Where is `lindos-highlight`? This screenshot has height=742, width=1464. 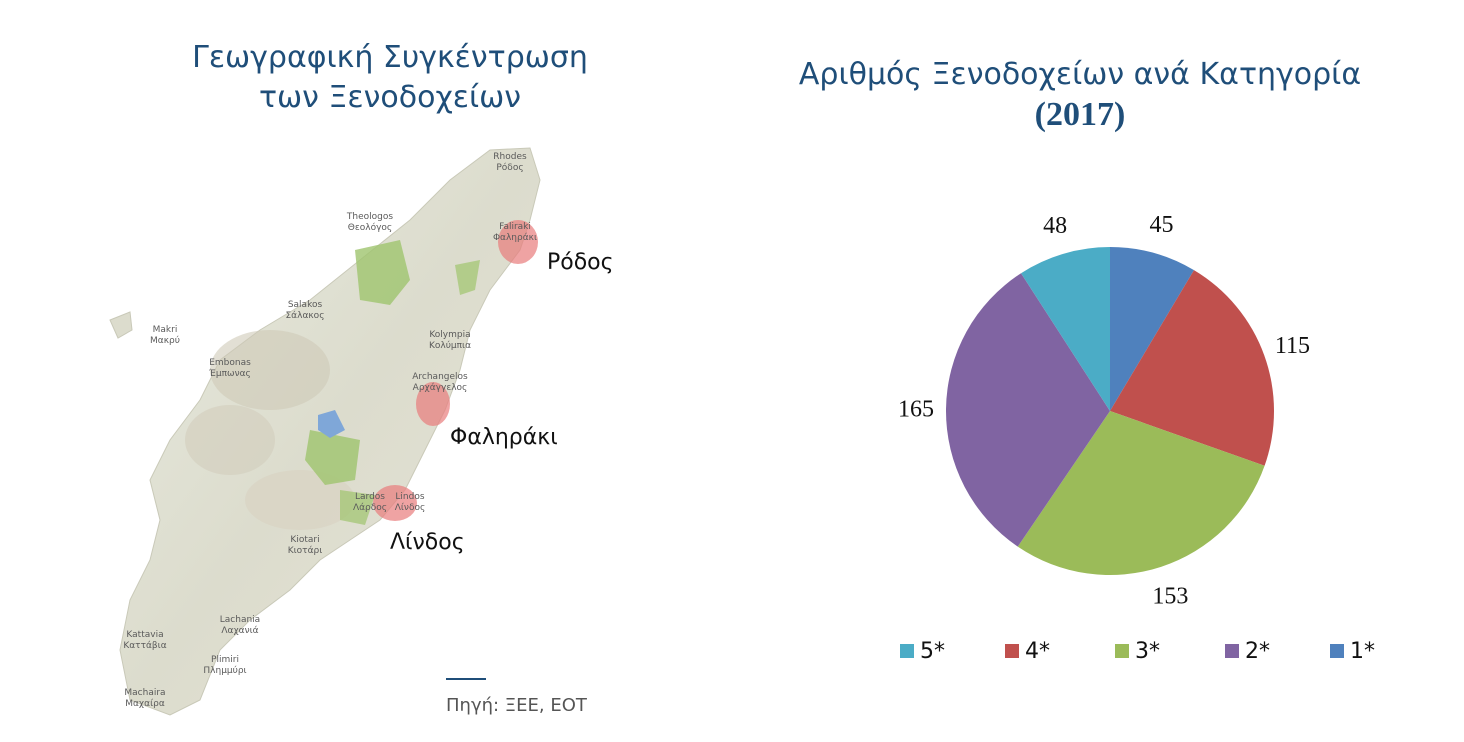 lindos-highlight is located at coordinates (395, 503).